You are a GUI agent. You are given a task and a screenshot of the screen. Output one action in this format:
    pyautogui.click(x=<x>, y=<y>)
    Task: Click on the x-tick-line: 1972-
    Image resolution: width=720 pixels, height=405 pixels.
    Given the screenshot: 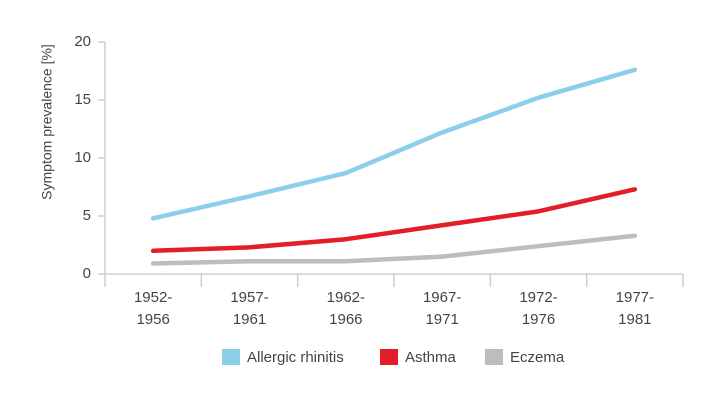 What is the action you would take?
    pyautogui.click(x=538, y=297)
    